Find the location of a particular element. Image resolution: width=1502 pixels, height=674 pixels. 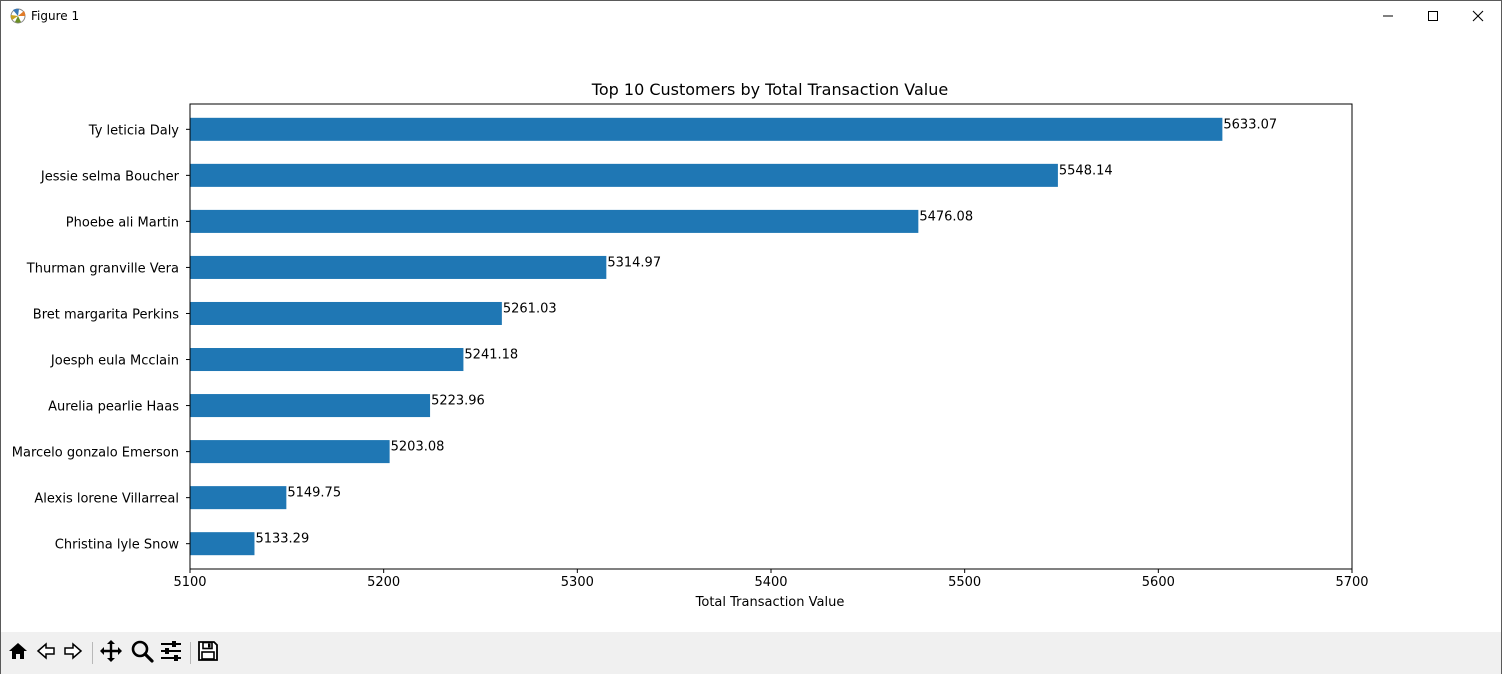

back-arrow-icon is located at coordinates (46, 653).